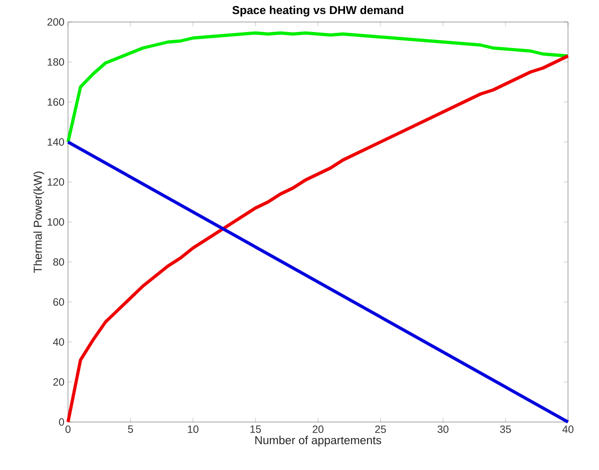  I want to click on y-tick-label: 0, so click(61, 422).